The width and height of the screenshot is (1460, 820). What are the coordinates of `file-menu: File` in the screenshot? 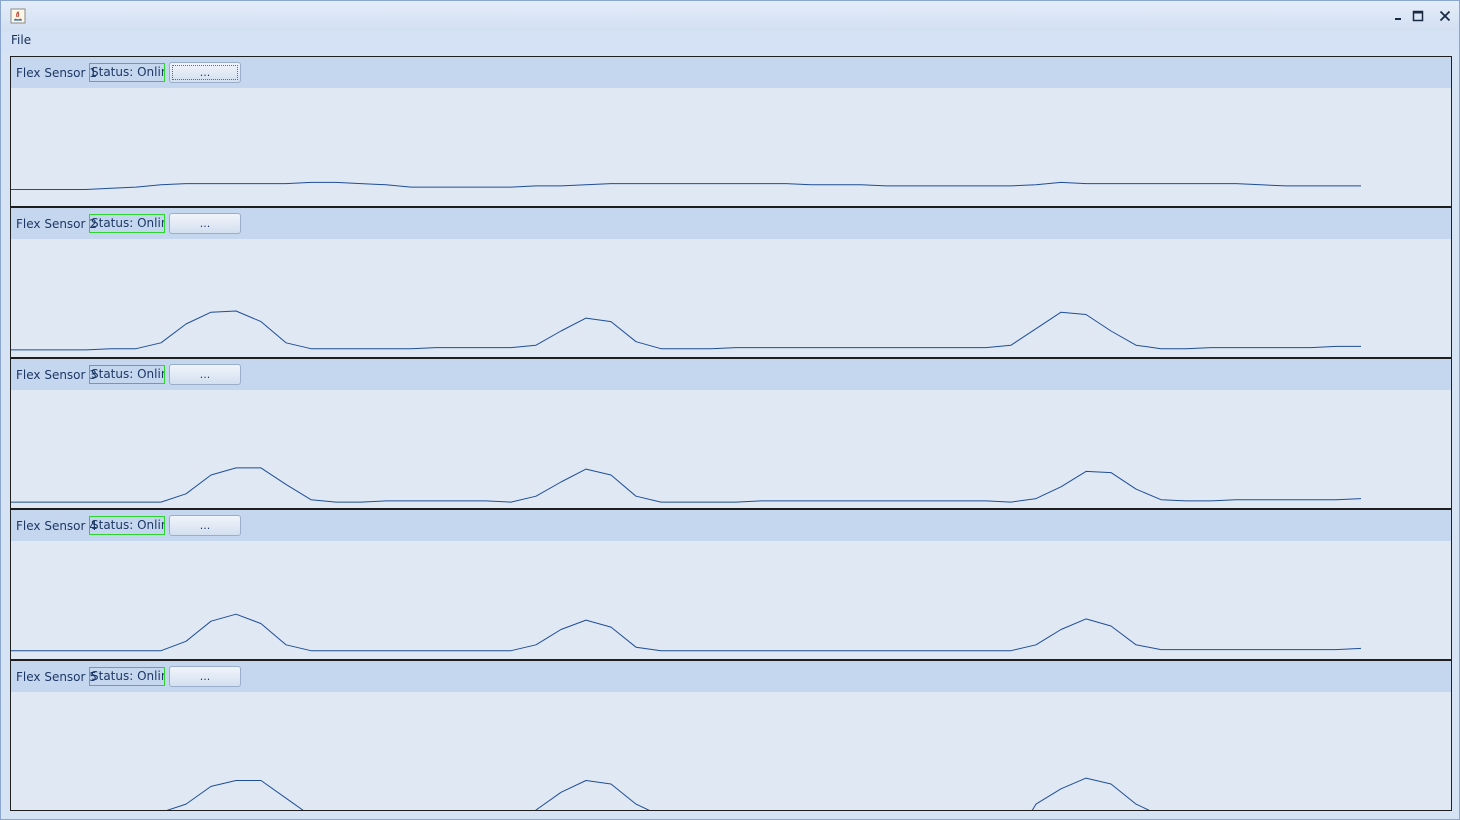 It's located at (21, 40).